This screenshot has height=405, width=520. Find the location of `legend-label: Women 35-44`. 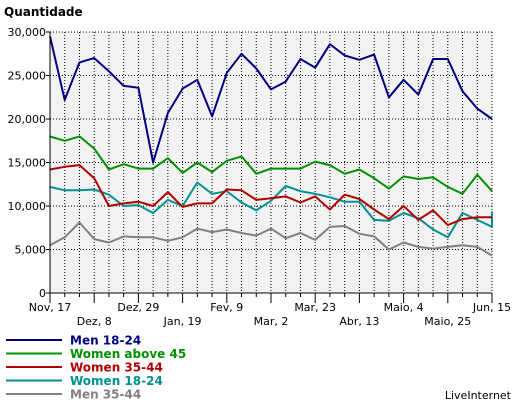

legend-label: Women 35-44 is located at coordinates (116, 368).